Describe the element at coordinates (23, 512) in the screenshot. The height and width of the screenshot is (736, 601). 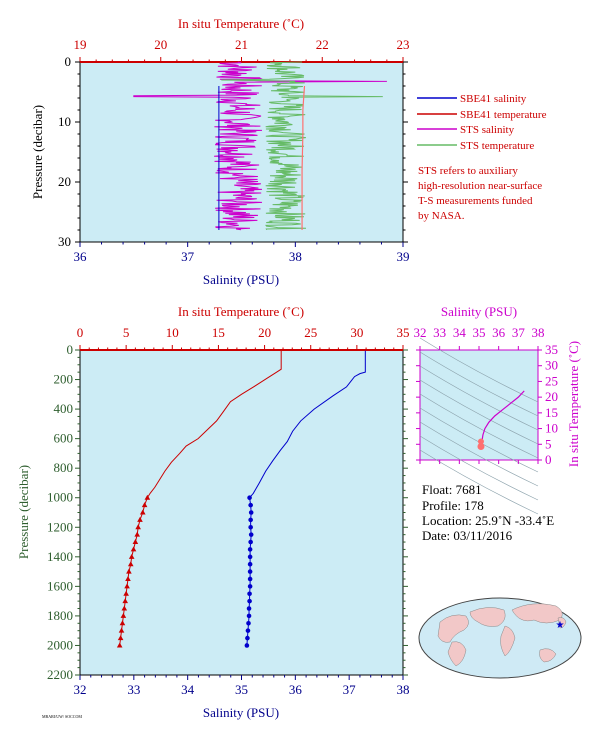
I see `bottom-pressure-axis-label: Pressure (decibar)` at that location.